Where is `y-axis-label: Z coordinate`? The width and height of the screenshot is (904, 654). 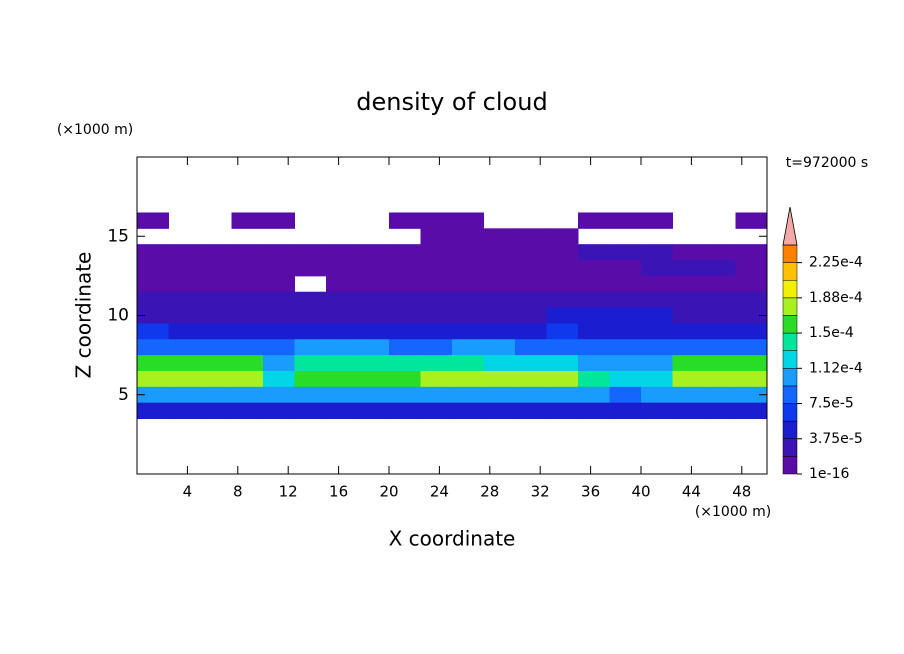
y-axis-label: Z coordinate is located at coordinates (84, 315).